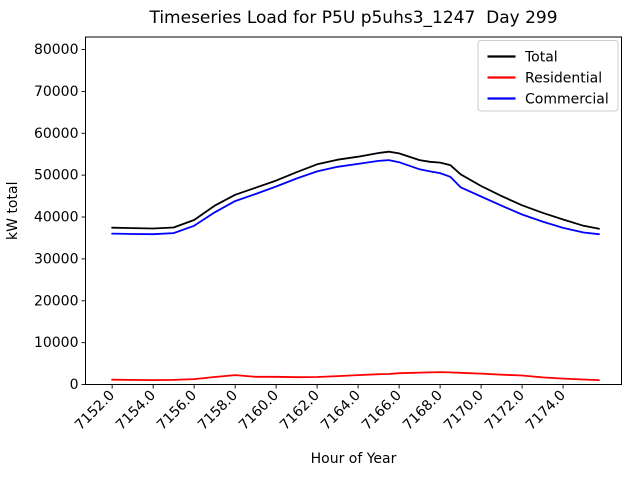 This screenshot has height=480, width=640. What do you see at coordinates (177, 411) in the screenshot?
I see `x-tick-label: 7156.0` at bounding box center [177, 411].